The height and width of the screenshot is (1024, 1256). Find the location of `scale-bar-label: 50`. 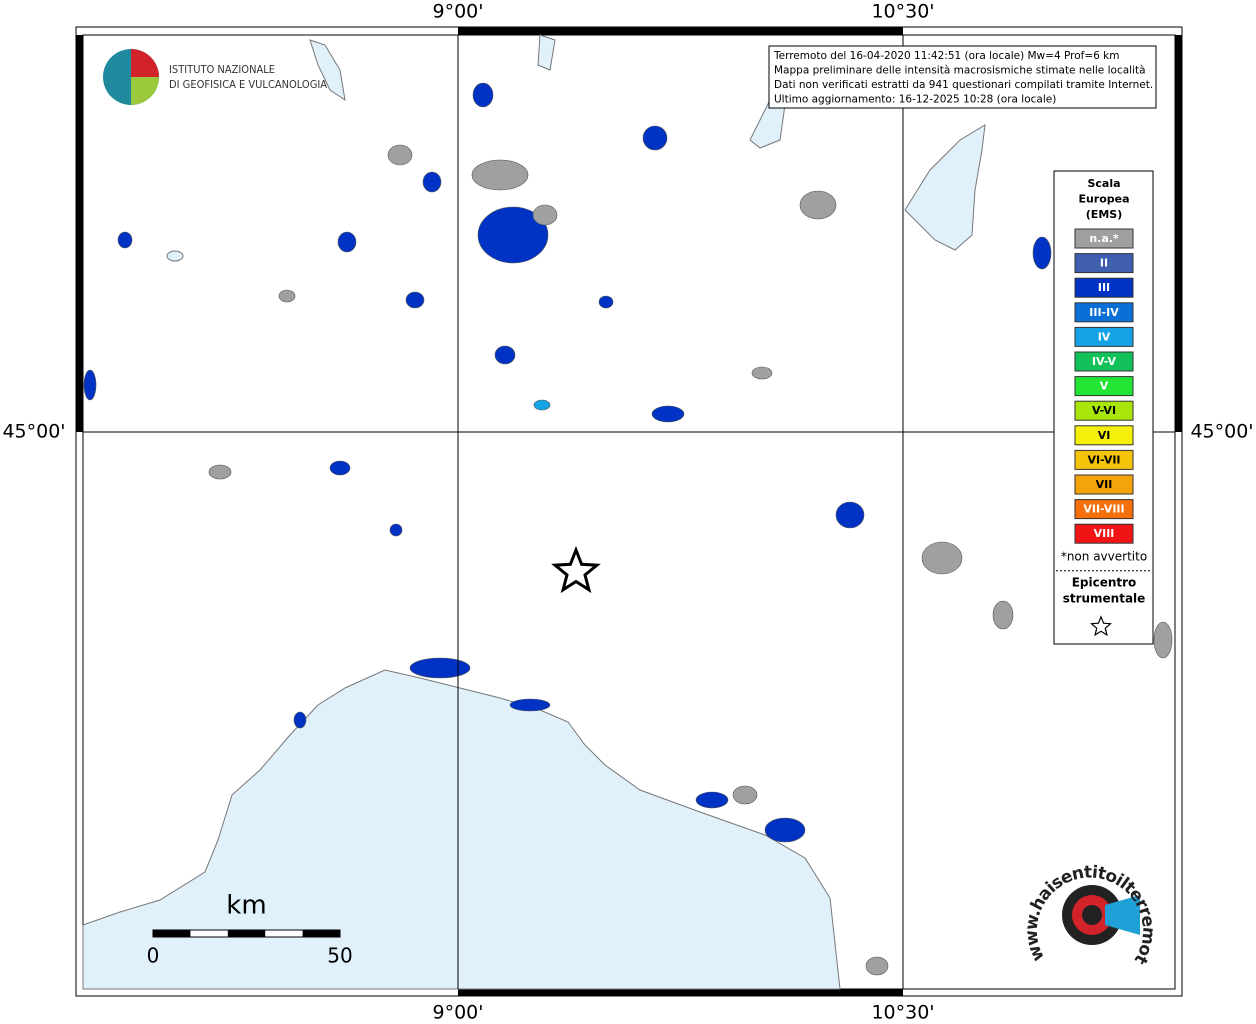

scale-bar-label: 50 is located at coordinates (339, 956).